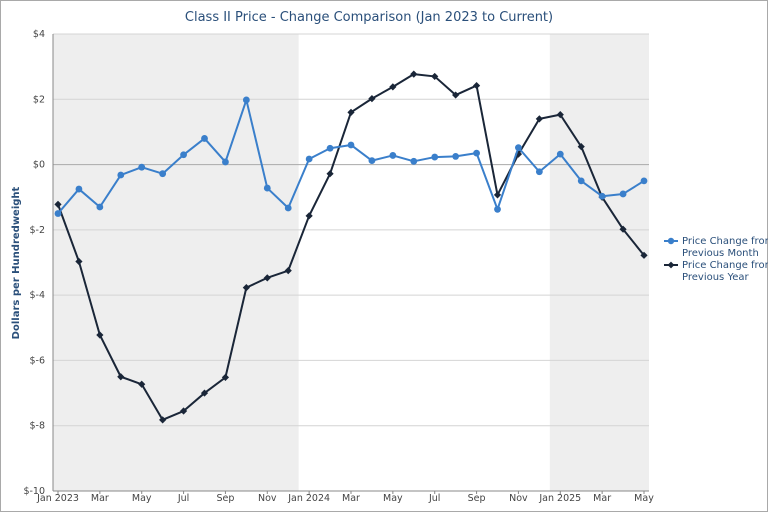 The image size is (768, 513). What do you see at coordinates (725, 271) in the screenshot?
I see `legend-label: Price Change from Previous Year` at bounding box center [725, 271].